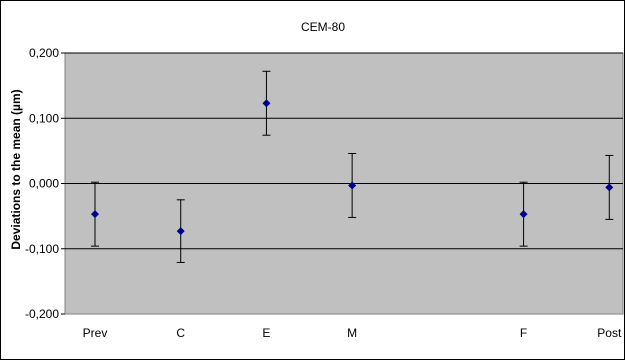 Image resolution: width=625 pixels, height=360 pixels. I want to click on x-tick-label: C, so click(180, 333).